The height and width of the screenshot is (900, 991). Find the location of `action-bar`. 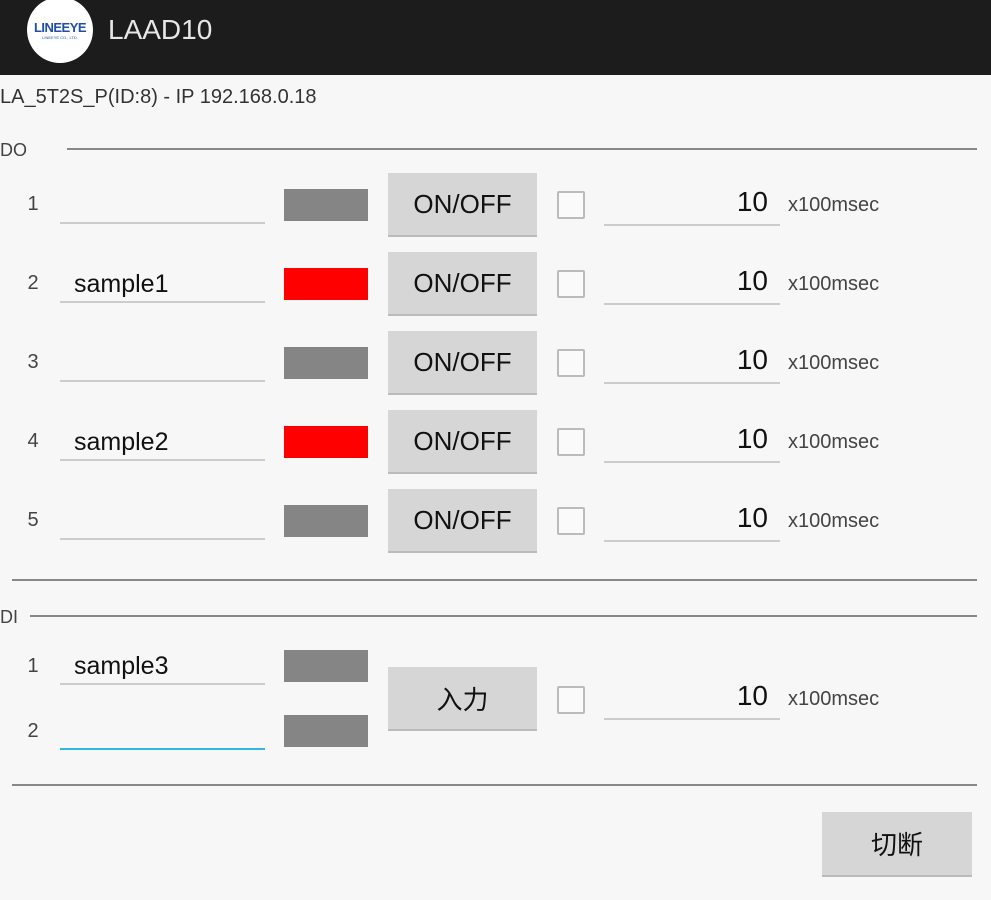

action-bar is located at coordinates (495, 37).